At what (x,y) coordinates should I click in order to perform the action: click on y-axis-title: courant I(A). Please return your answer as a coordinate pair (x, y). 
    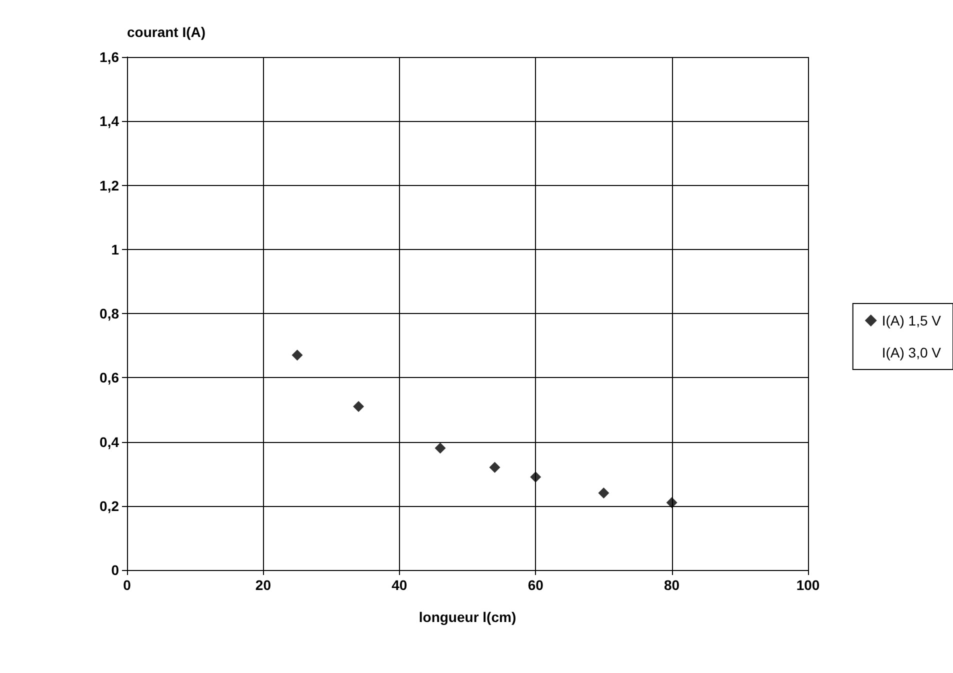
    Looking at the image, I should click on (166, 32).